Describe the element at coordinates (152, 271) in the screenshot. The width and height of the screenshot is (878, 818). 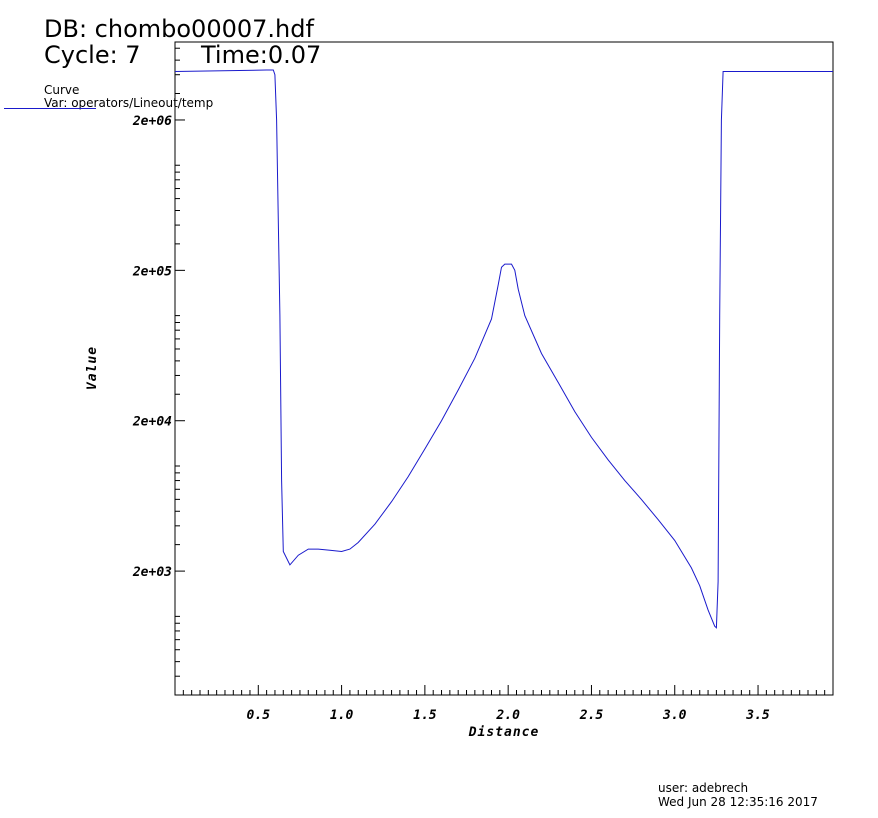
I see `y-tick-label: 2e+05` at that location.